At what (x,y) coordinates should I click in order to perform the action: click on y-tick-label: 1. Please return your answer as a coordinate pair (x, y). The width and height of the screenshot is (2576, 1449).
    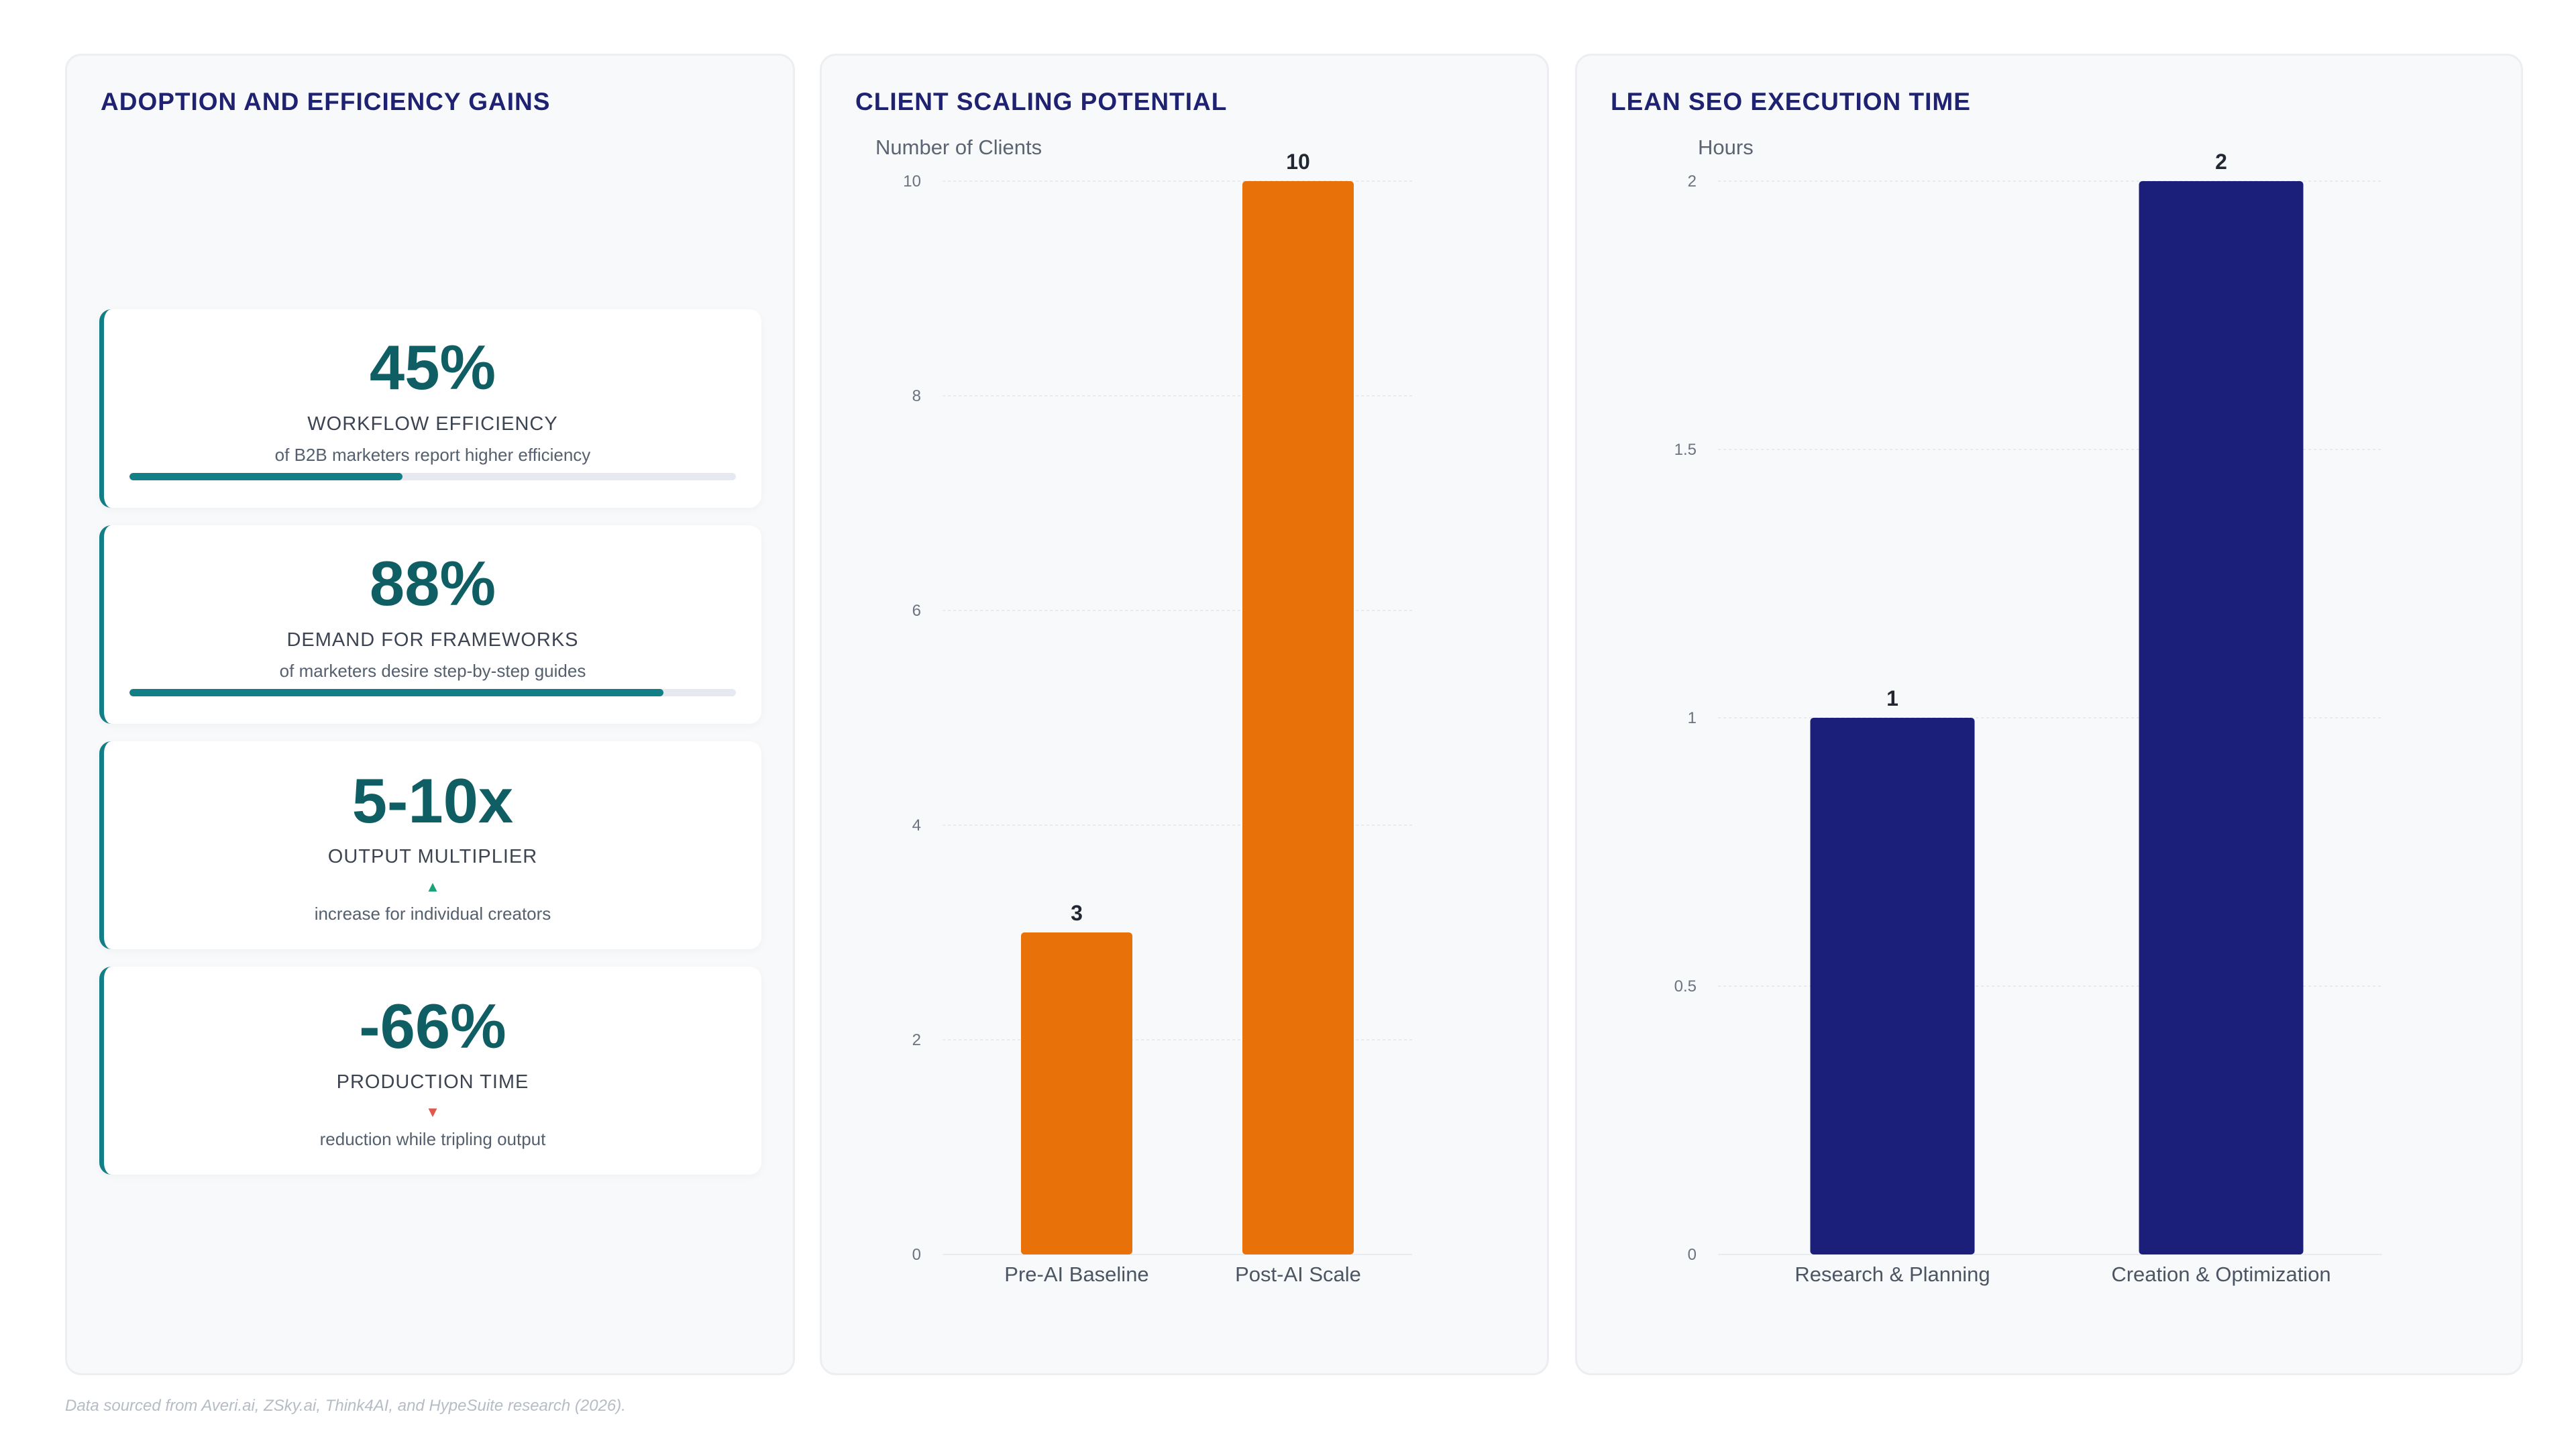
    Looking at the image, I should click on (1692, 718).